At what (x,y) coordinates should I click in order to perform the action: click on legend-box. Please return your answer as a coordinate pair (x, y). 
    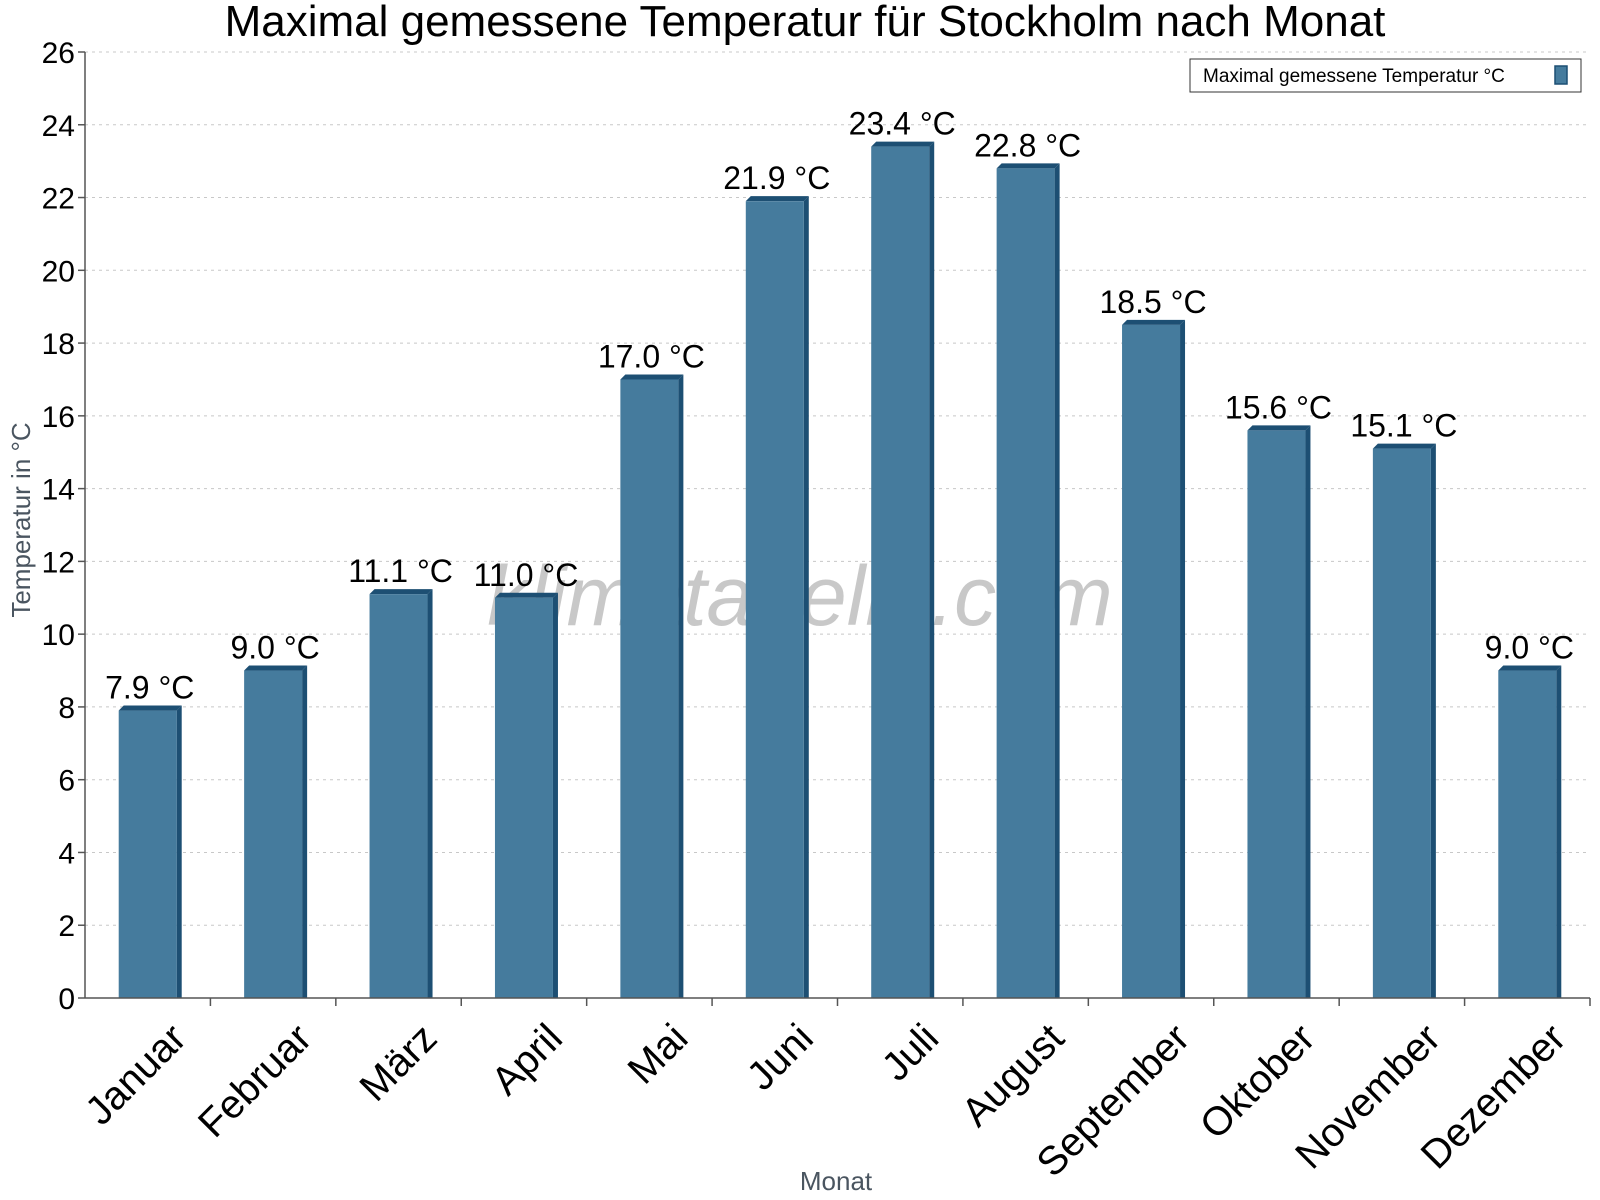
    Looking at the image, I should click on (1385, 75).